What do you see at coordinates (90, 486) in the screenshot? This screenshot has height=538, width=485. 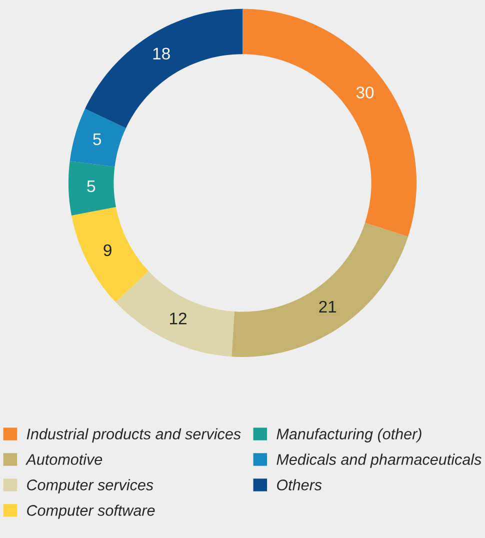 I see `legend-label: Computer services` at bounding box center [90, 486].